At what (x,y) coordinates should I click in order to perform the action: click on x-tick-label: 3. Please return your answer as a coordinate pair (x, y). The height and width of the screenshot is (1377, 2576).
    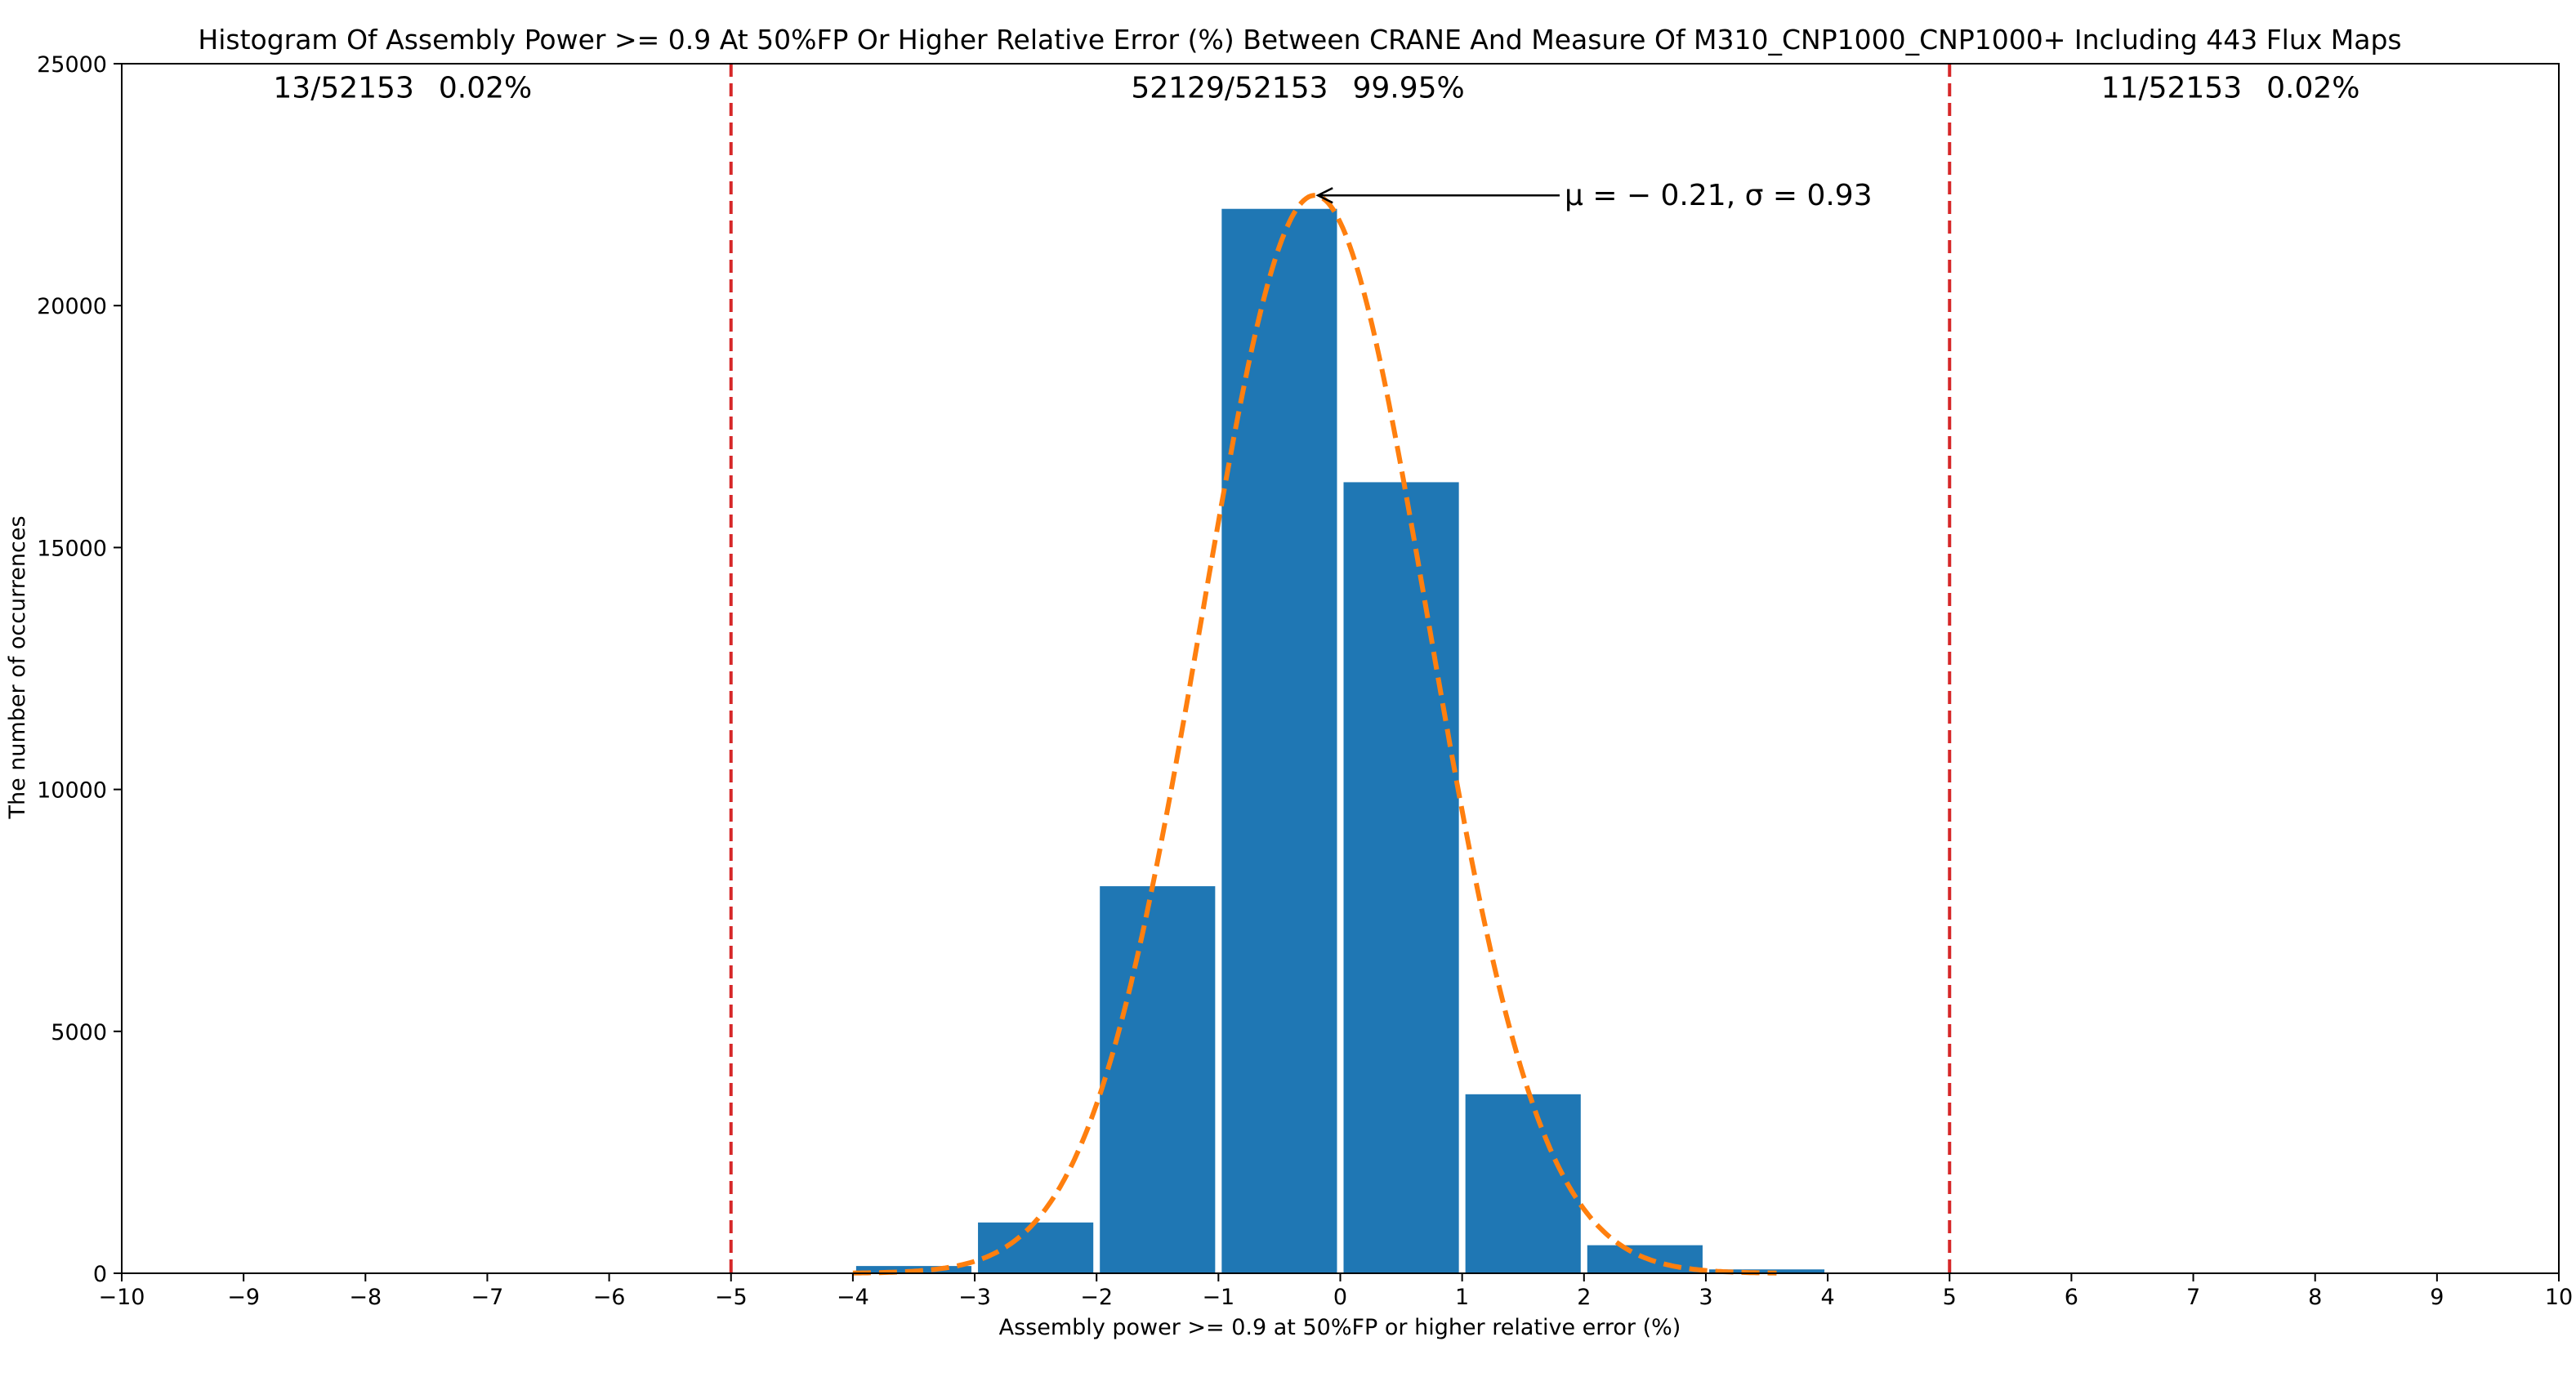
    Looking at the image, I should click on (1705, 1297).